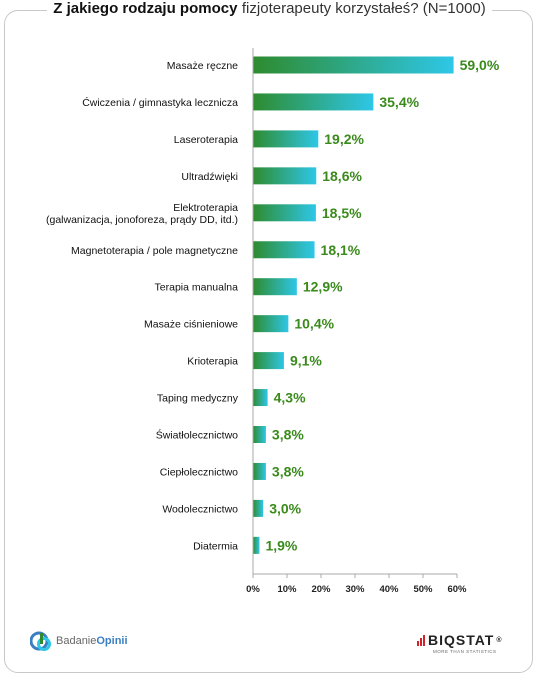  Describe the element at coordinates (499, 640) in the screenshot. I see `biqstat-reg: ®` at that location.